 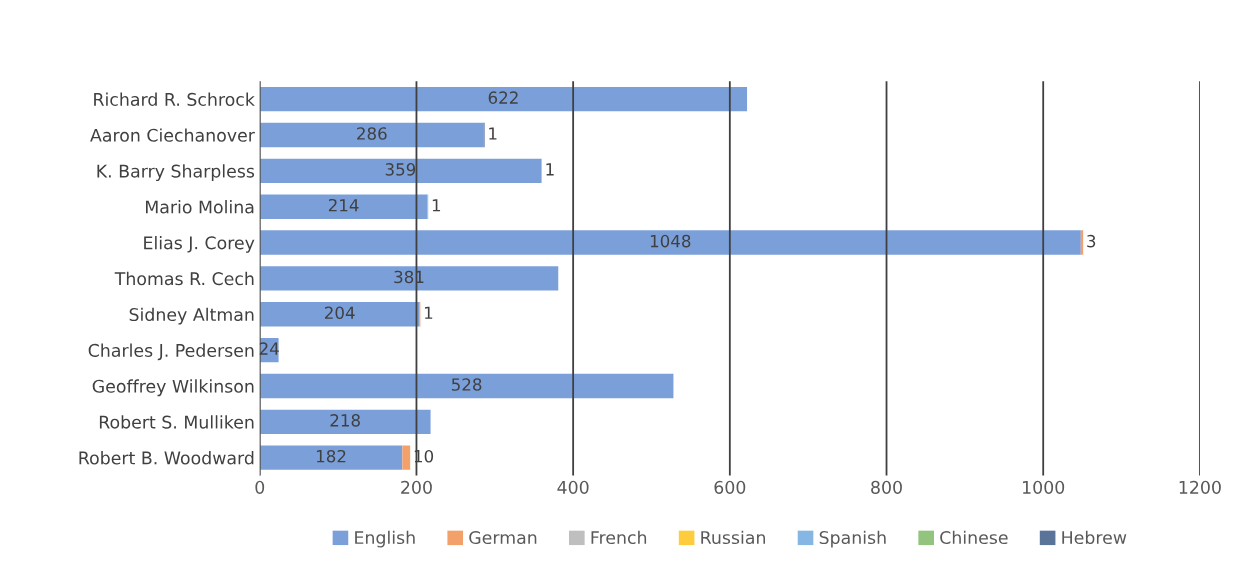 I want to click on data-label: 218, so click(x=345, y=420).